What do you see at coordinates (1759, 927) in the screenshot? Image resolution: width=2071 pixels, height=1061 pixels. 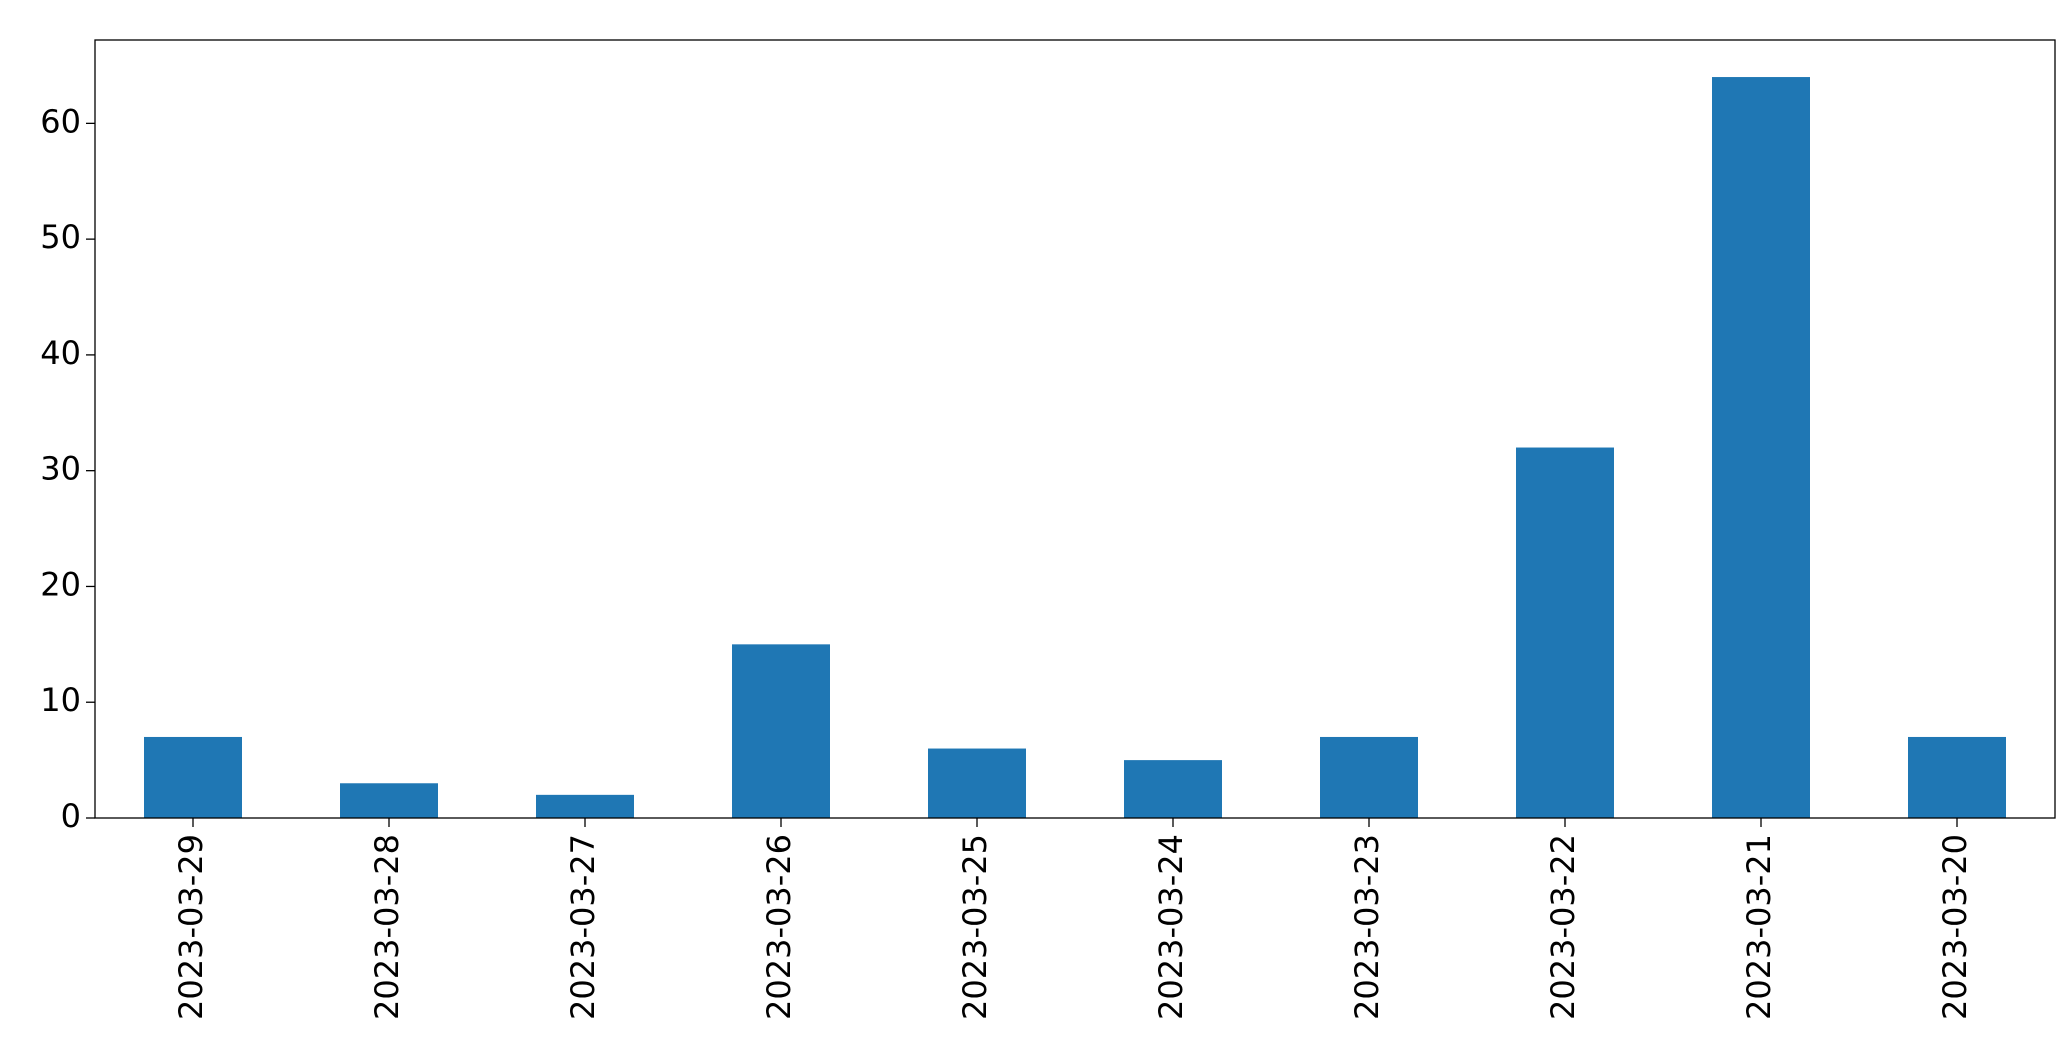 I see `x-tick-label: 2023-03-21` at bounding box center [1759, 927].